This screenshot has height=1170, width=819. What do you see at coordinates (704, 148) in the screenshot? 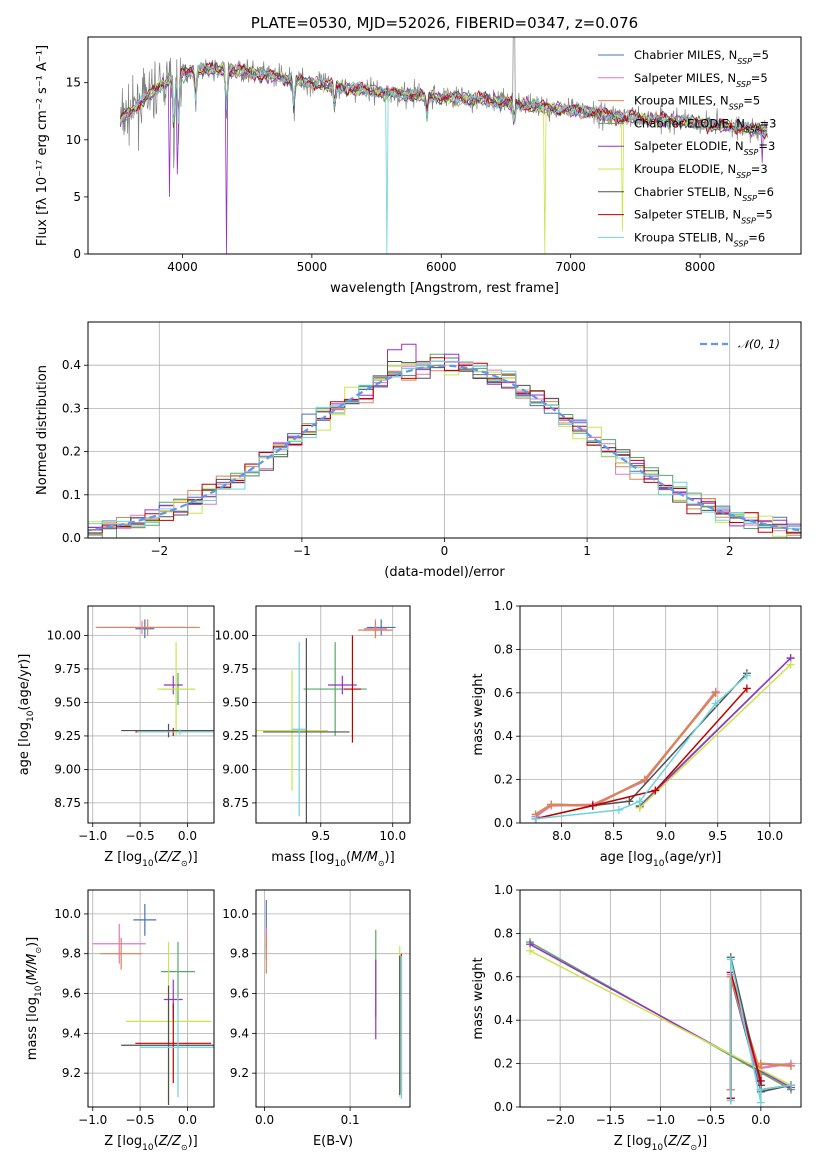
I see `legend-label: Salpeter ELODIE, NSSP=3` at bounding box center [704, 148].